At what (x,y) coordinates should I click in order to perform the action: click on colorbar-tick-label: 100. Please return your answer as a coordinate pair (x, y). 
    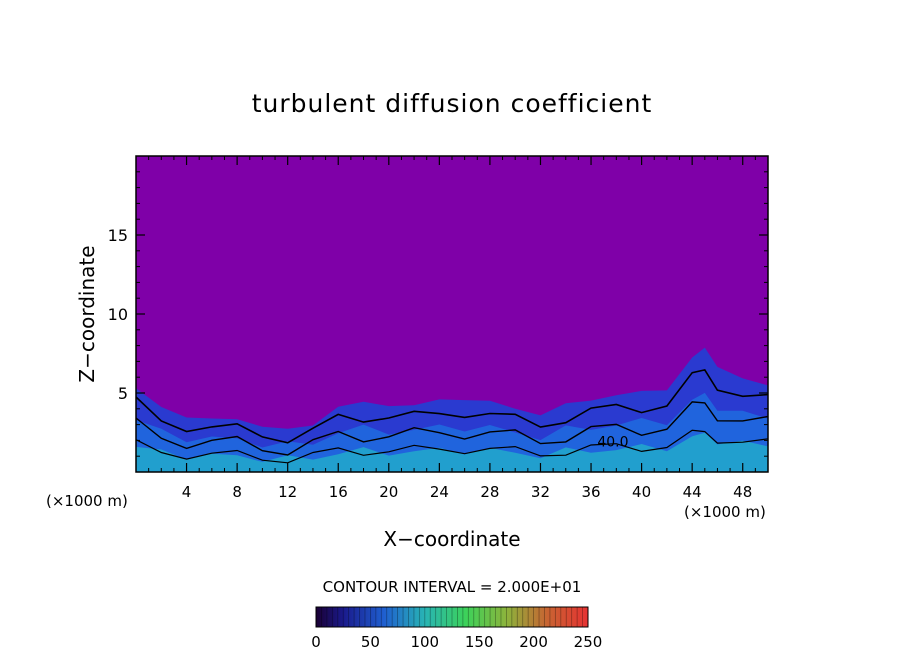
    Looking at the image, I should click on (424, 642).